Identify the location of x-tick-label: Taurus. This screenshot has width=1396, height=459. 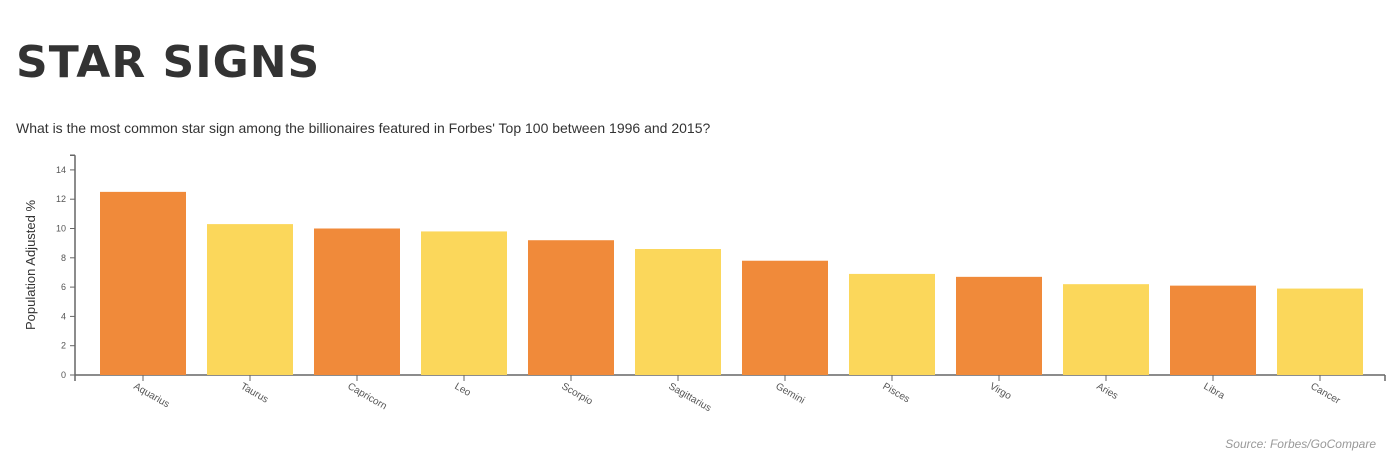
(254, 393).